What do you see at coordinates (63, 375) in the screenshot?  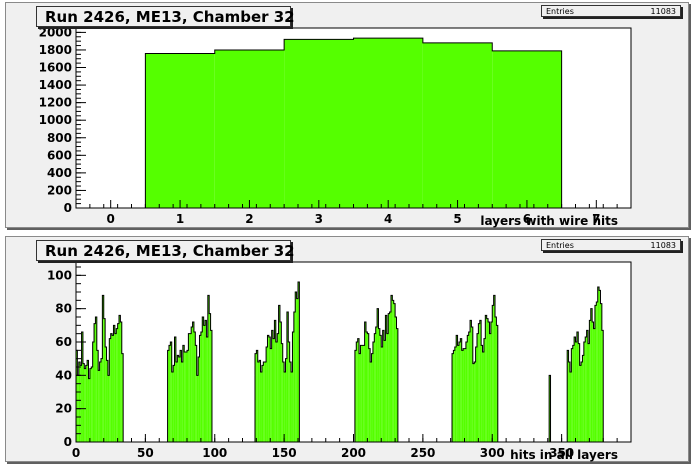 I see `y-tick-label: 40` at bounding box center [63, 375].